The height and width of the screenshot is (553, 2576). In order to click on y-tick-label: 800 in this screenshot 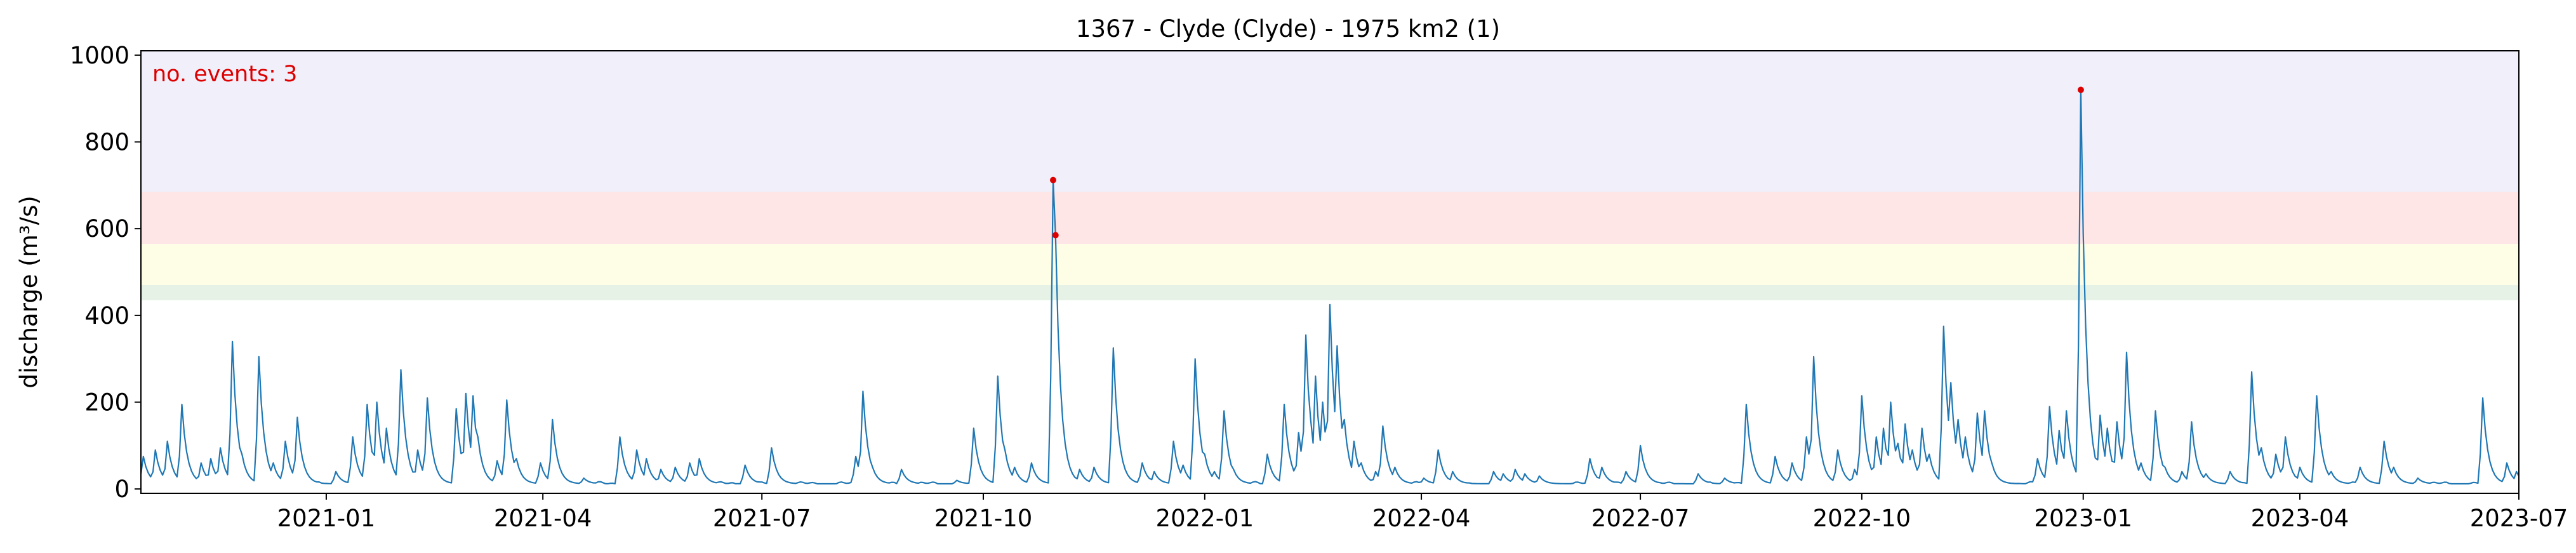, I will do `click(106, 142)`.